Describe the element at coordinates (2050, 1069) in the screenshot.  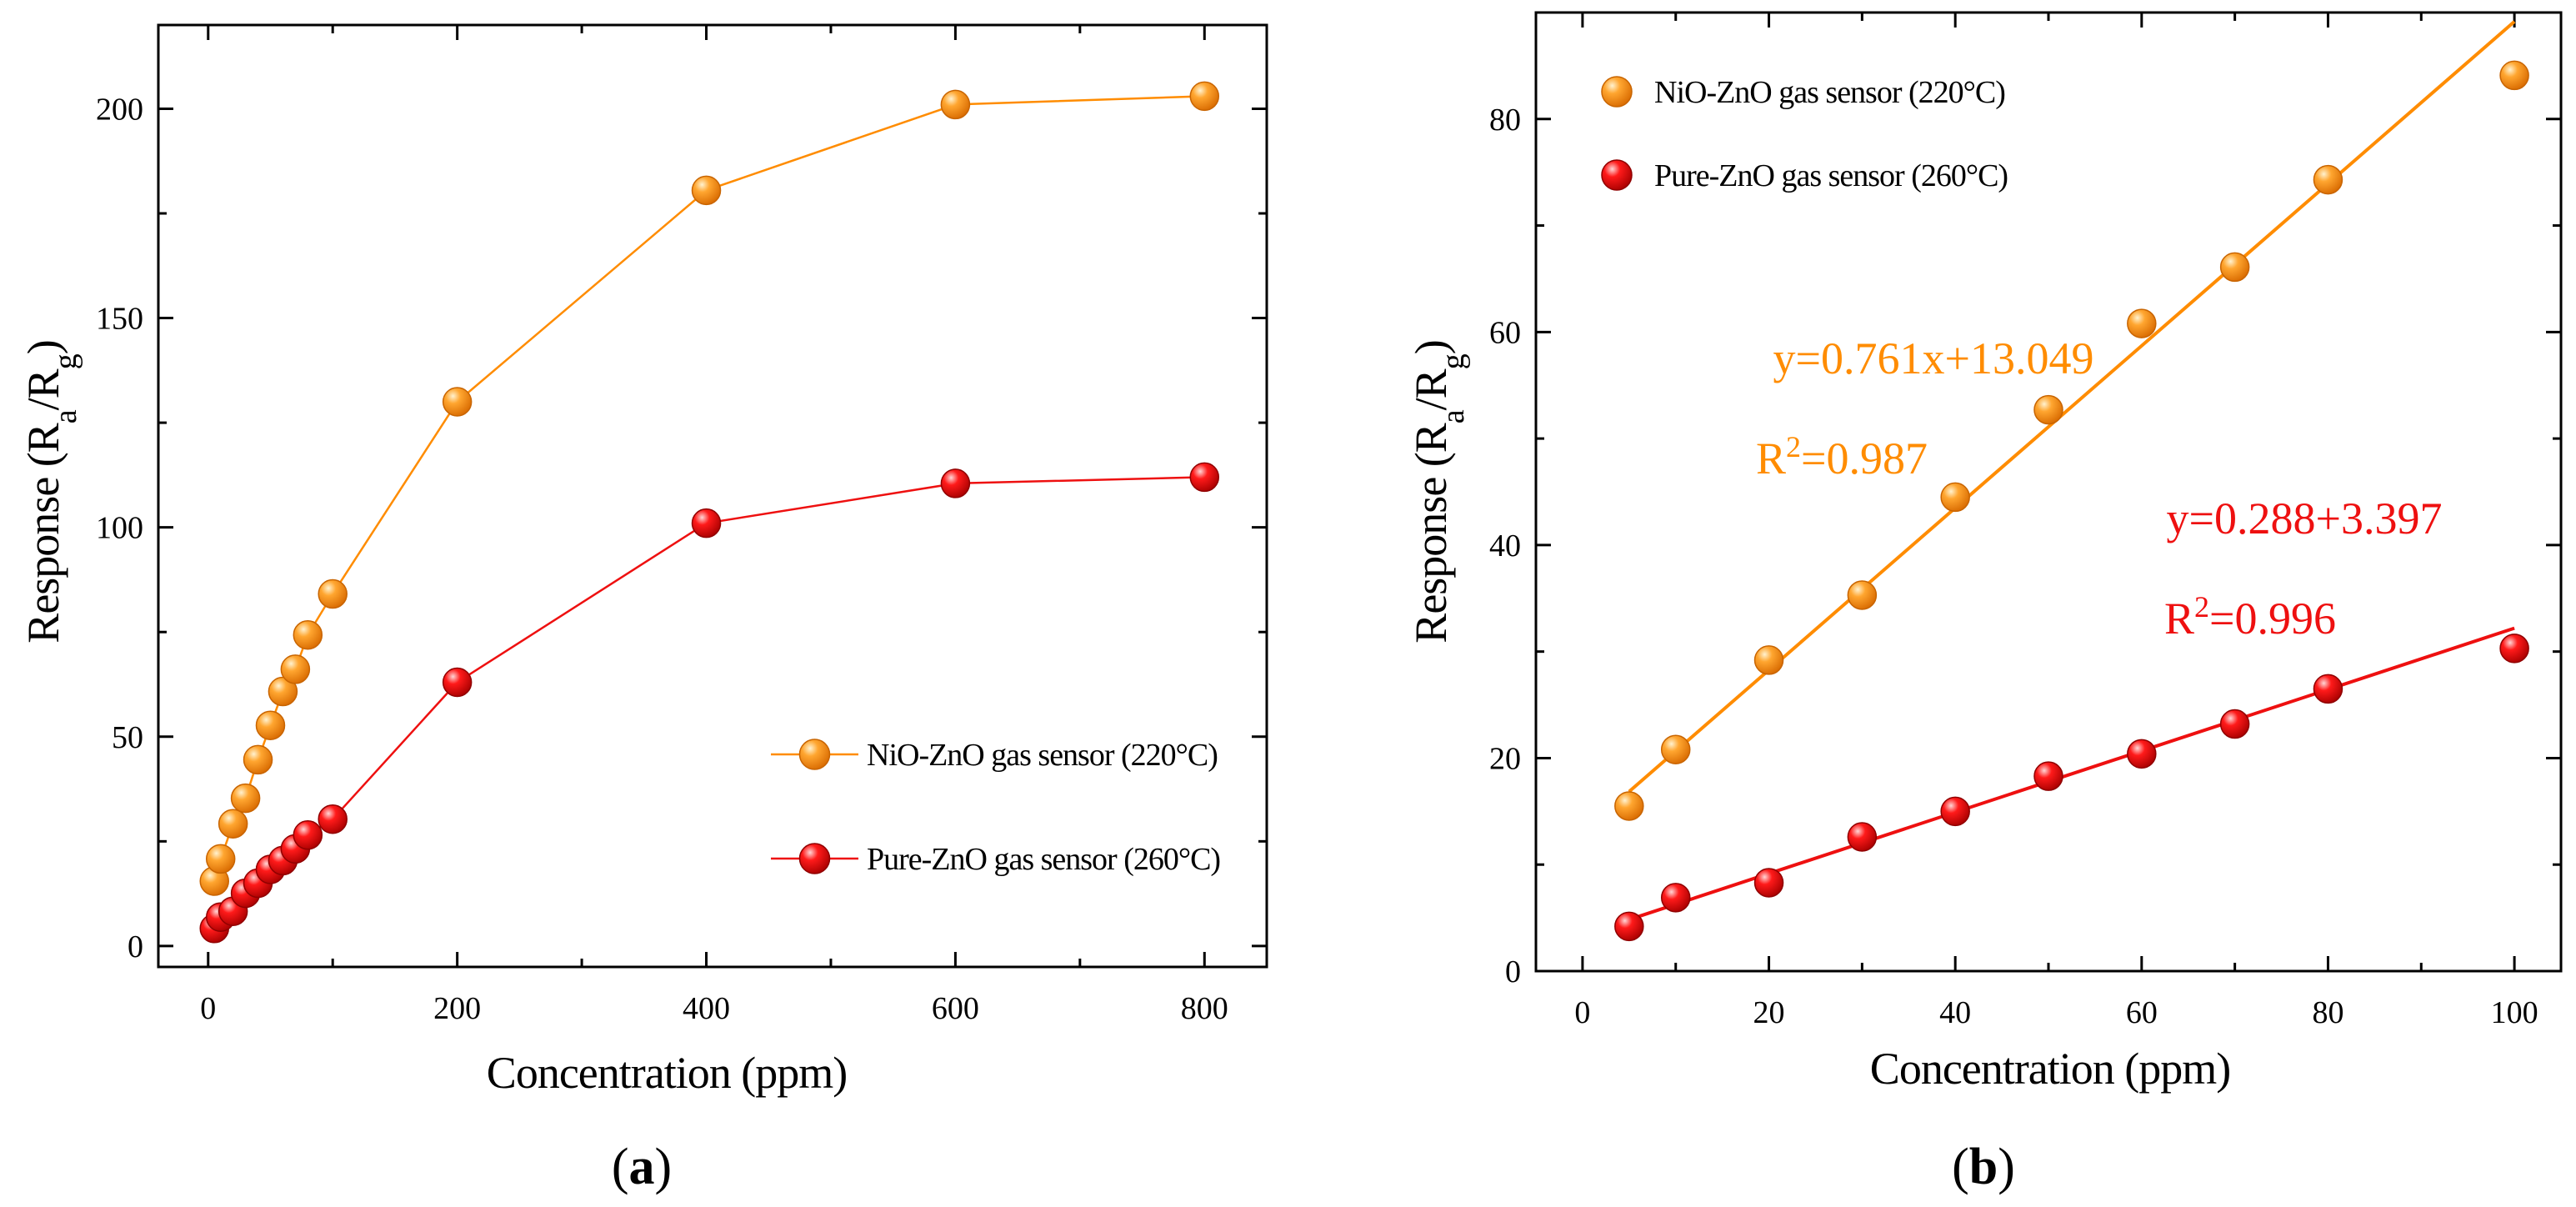
I see `x-axis-title-b: Concentration (ppm)` at that location.